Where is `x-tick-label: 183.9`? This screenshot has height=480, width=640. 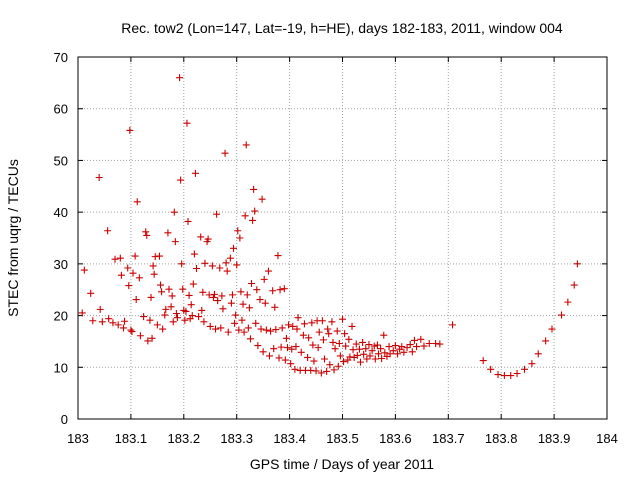
x-tick-label: 183.9 is located at coordinates (554, 438).